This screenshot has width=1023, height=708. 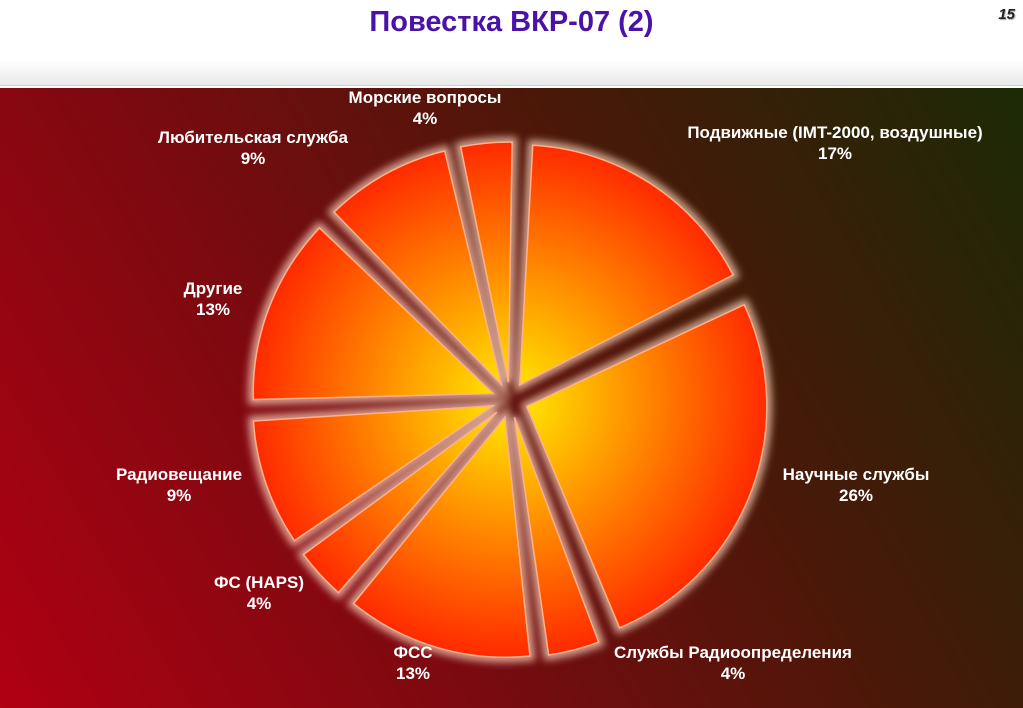 I want to click on slide-header: Повестка ВКР-07 (2) 15, so click(x=511, y=43).